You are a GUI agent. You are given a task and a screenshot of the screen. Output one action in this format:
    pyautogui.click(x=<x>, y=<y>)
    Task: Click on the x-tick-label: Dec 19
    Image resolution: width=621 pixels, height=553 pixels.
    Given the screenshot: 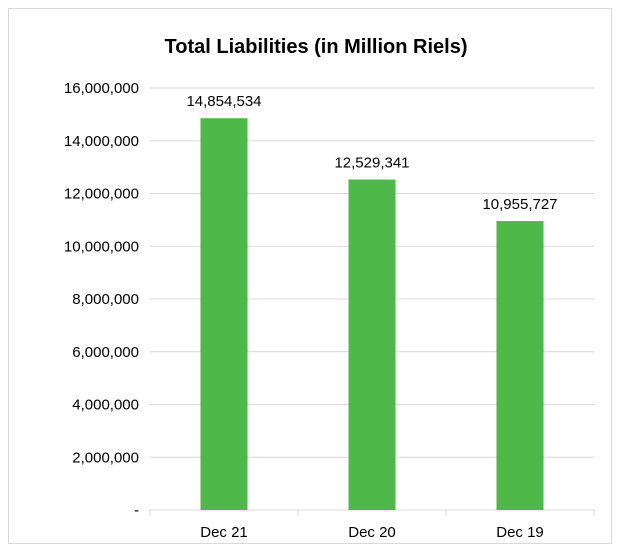 What is the action you would take?
    pyautogui.click(x=520, y=532)
    